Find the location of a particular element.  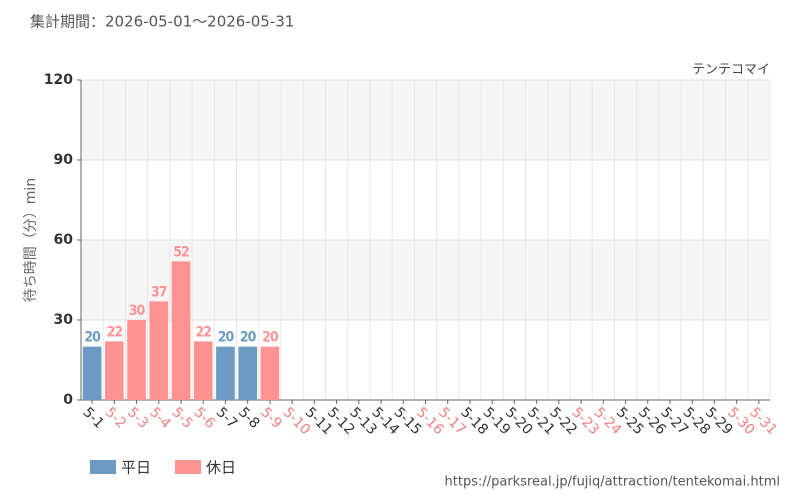

value-label: 30 is located at coordinates (137, 311).